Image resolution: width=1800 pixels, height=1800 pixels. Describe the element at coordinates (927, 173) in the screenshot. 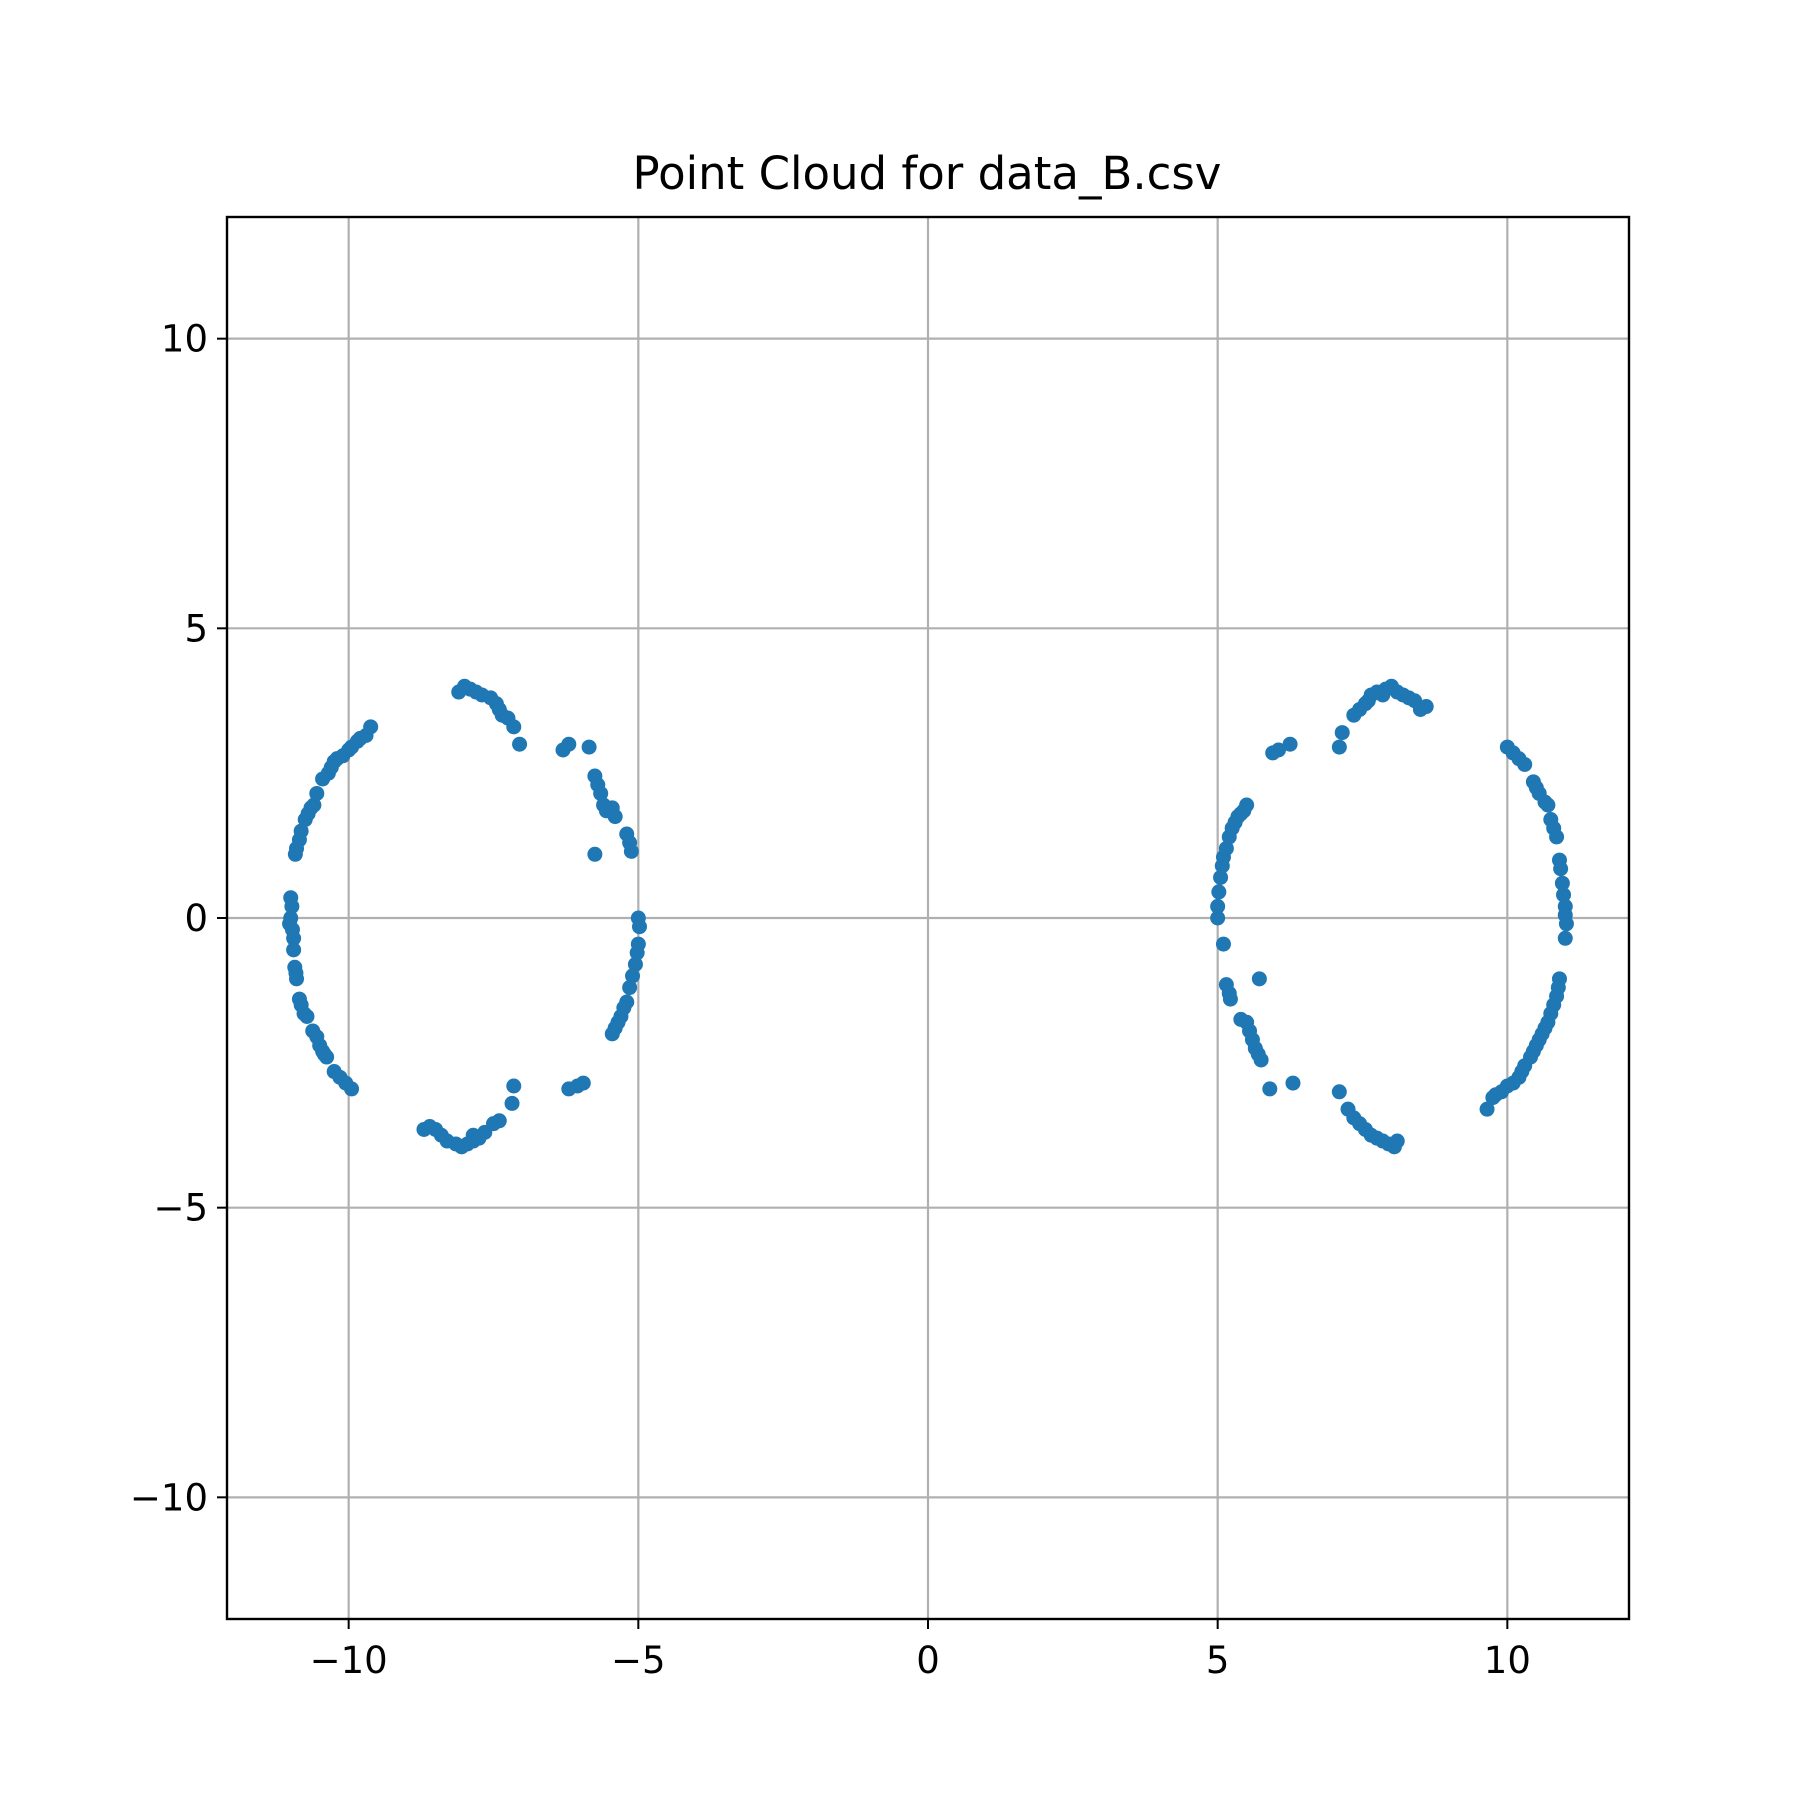

I see `chart-title: Point Cloud for data_B.csv` at that location.